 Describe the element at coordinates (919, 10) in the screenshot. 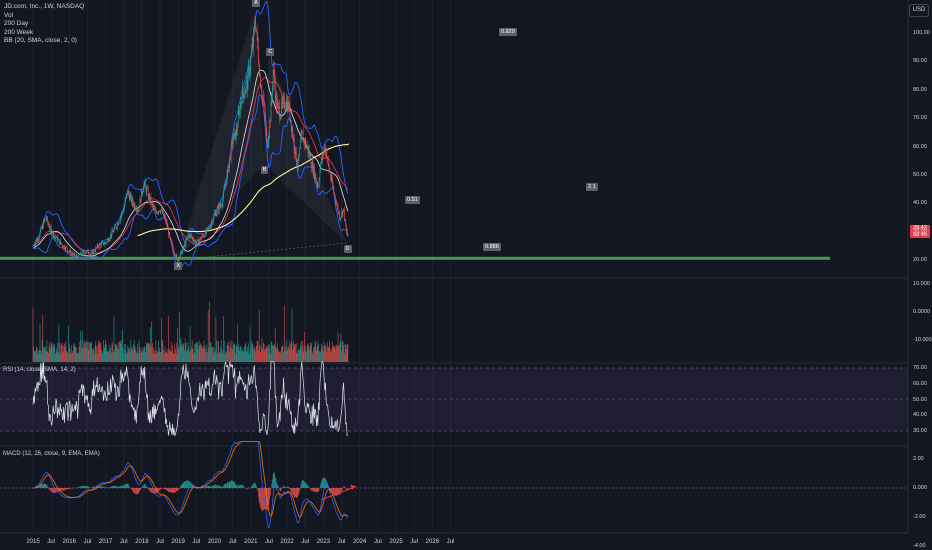

I see `currency-button: USD` at that location.